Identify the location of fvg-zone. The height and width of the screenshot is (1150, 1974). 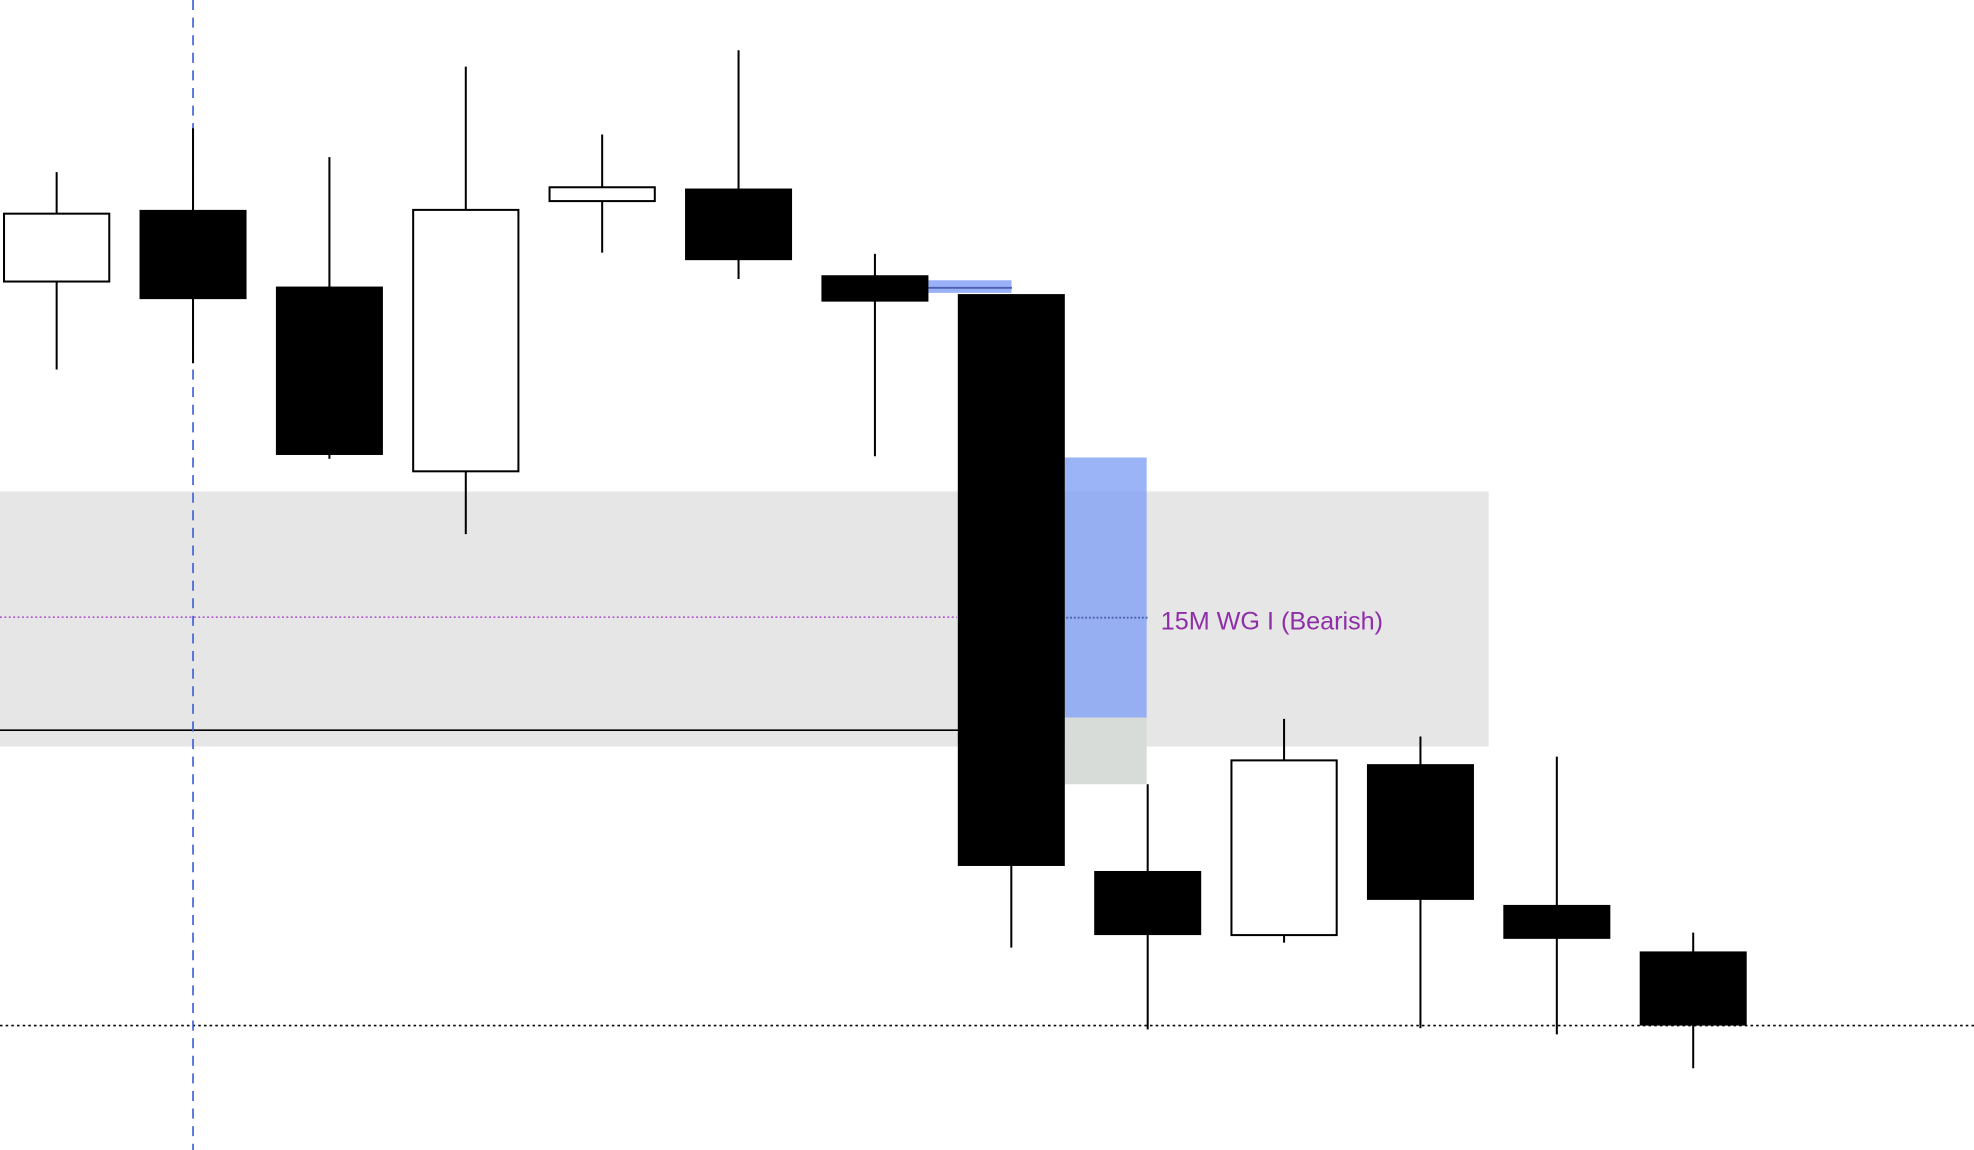
(1105, 587).